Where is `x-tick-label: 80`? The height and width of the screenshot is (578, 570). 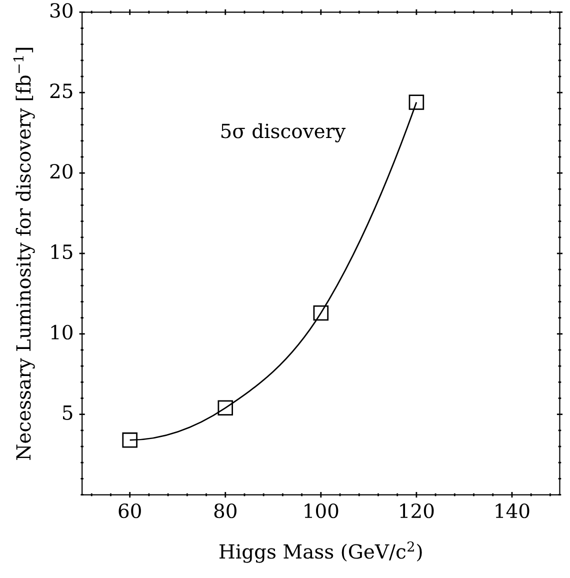 x-tick-label: 80 is located at coordinates (225, 510).